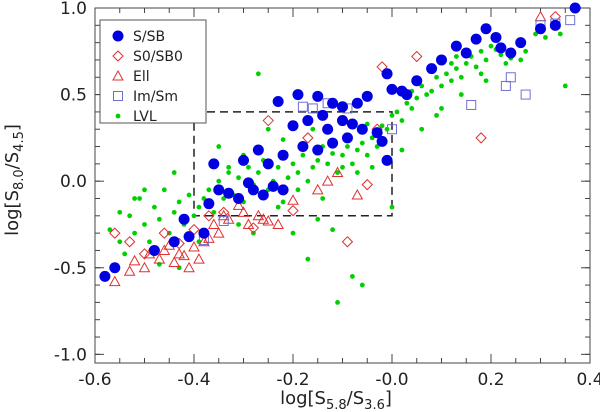 Image resolution: width=600 pixels, height=412 pixels. I want to click on legend-markers, so click(118, 74).